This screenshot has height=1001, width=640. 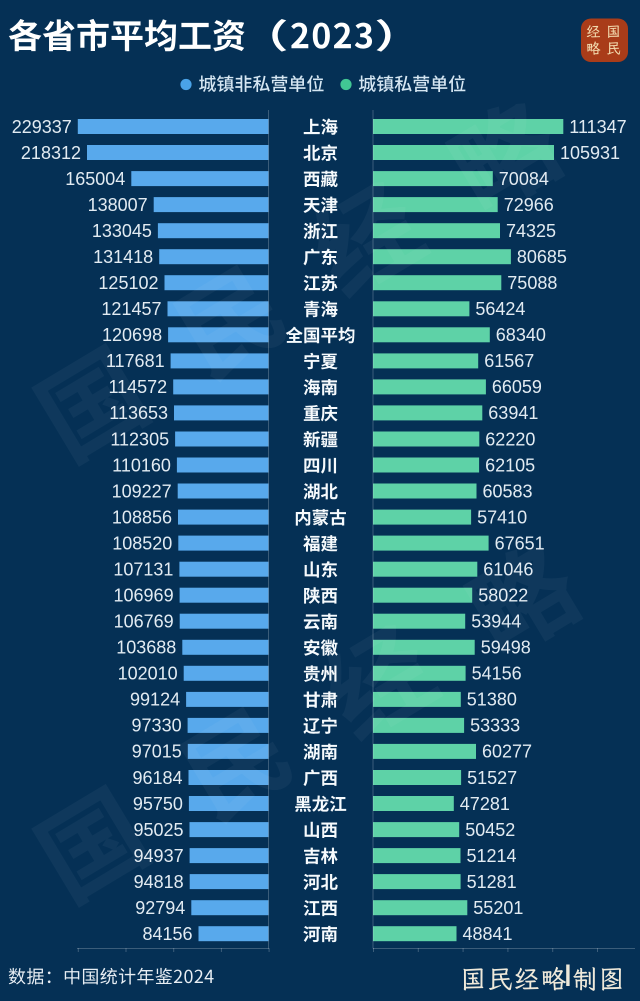 What do you see at coordinates (590, 153) in the screenshot?
I see `svg-text: 105931` at bounding box center [590, 153].